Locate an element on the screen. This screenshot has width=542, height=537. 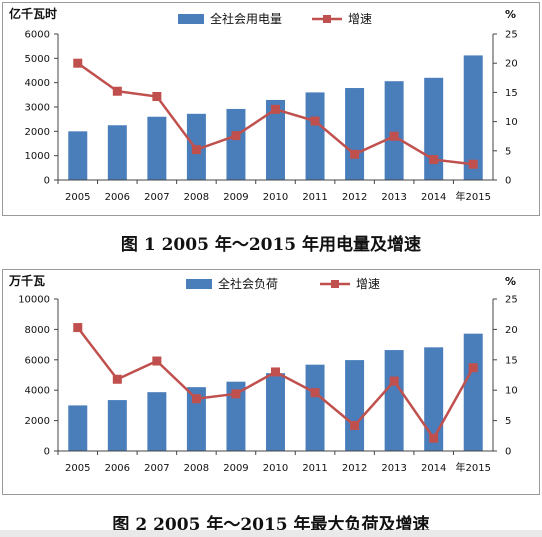
bottom-strip is located at coordinates (271, 533).